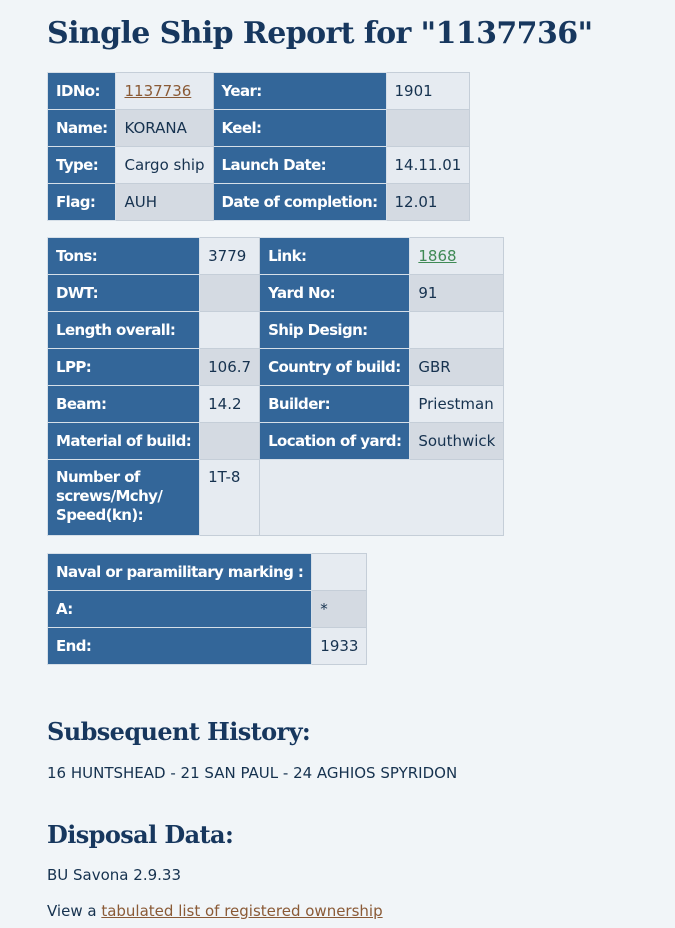 Image resolution: width=675 pixels, height=928 pixels. Describe the element at coordinates (74, 911) in the screenshot. I see `ownership-prefix: View a` at that location.